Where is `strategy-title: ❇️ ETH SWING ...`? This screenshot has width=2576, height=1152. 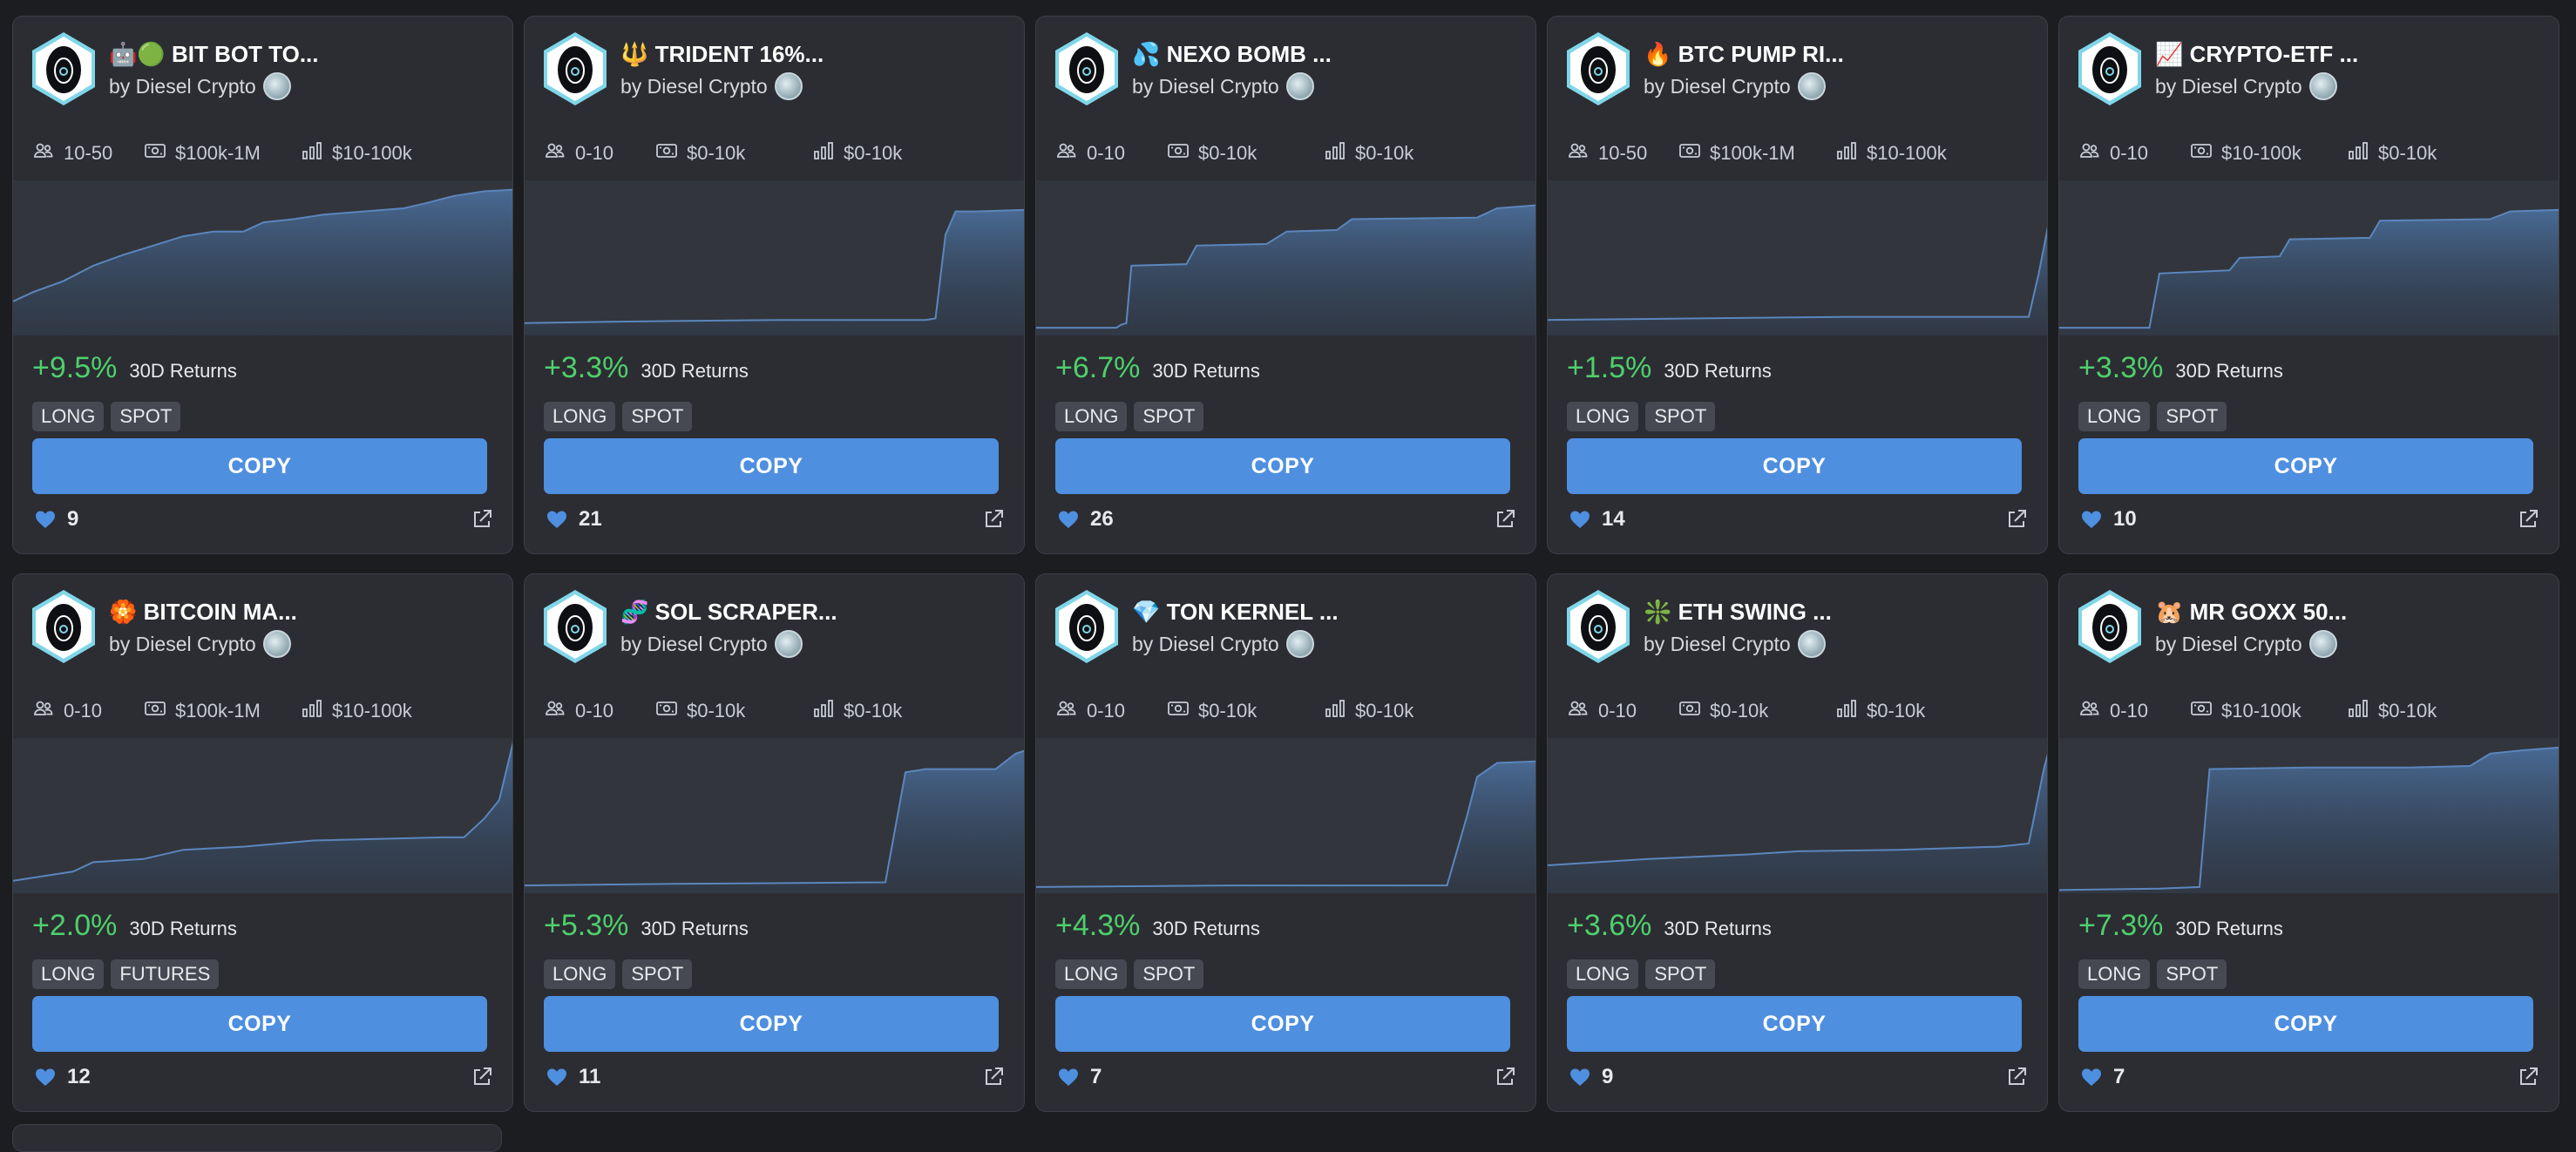
strategy-title: ❇️ ETH SWING ... is located at coordinates (1738, 612).